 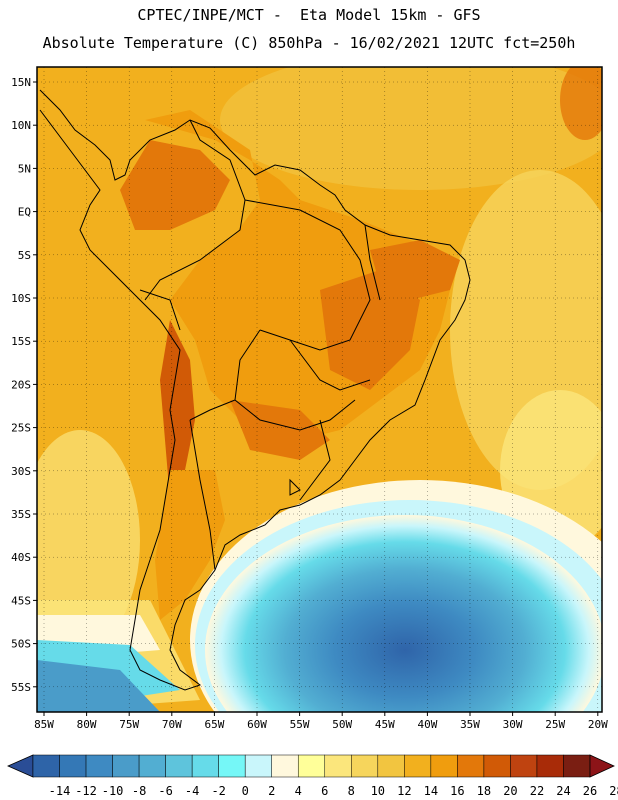 I want to click on lon-tick-label: 85W, so click(x=44, y=724).